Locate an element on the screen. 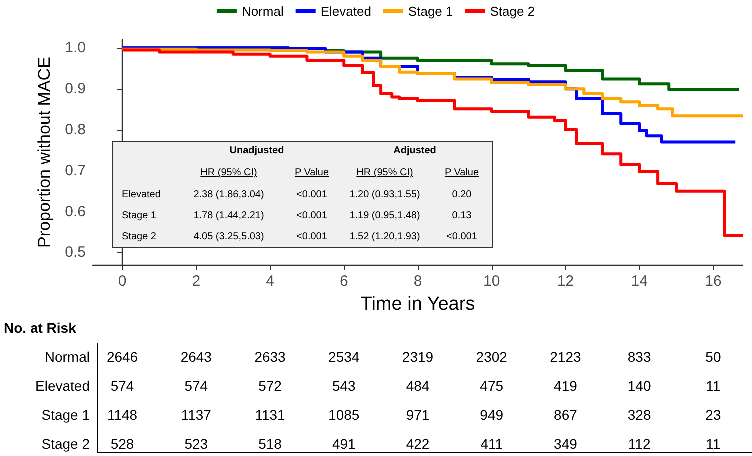 Image resolution: width=752 pixels, height=456 pixels. text: 572 is located at coordinates (270, 386).